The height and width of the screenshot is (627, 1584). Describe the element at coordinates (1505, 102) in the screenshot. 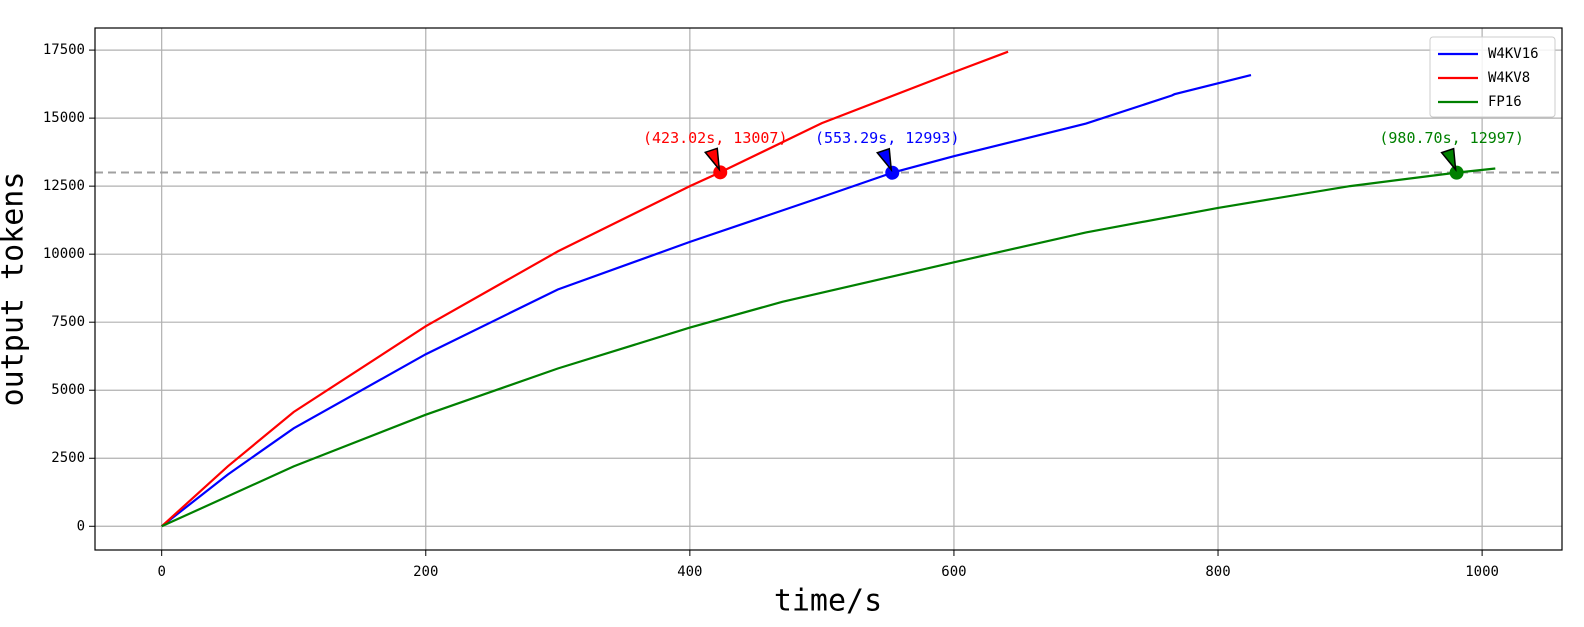

I see `legend-label: FP16` at that location.